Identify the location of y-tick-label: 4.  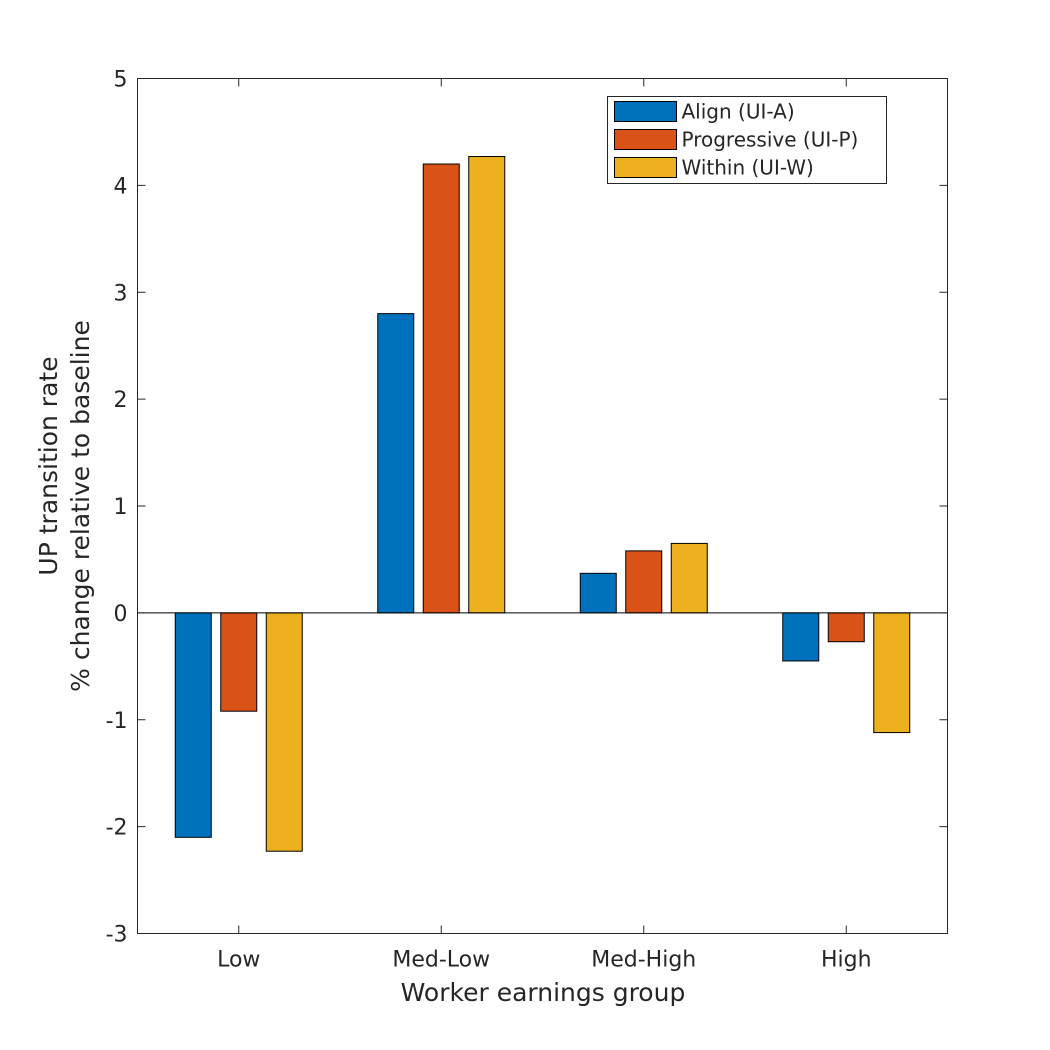
(121, 186).